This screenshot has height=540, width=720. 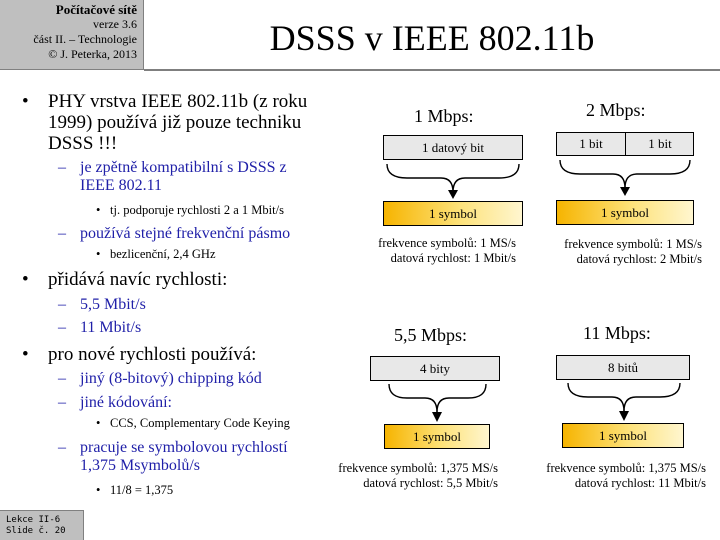 What do you see at coordinates (418, 468) in the screenshot?
I see `diagram-5-5mbps-symbol-freq: frekvence symbolů: 1,375 MS/s` at bounding box center [418, 468].